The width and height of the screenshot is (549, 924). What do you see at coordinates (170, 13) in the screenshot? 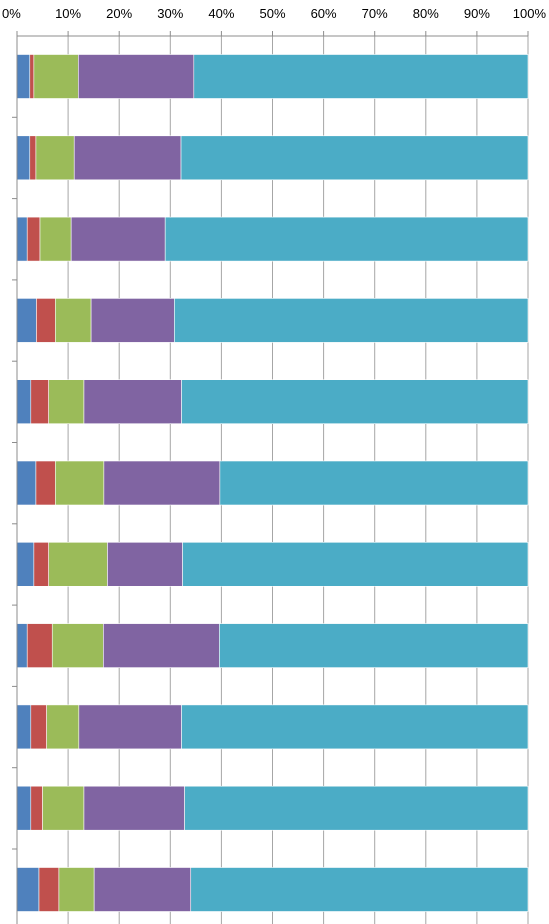
I see `x-tick-label-3: 30%` at bounding box center [170, 13].